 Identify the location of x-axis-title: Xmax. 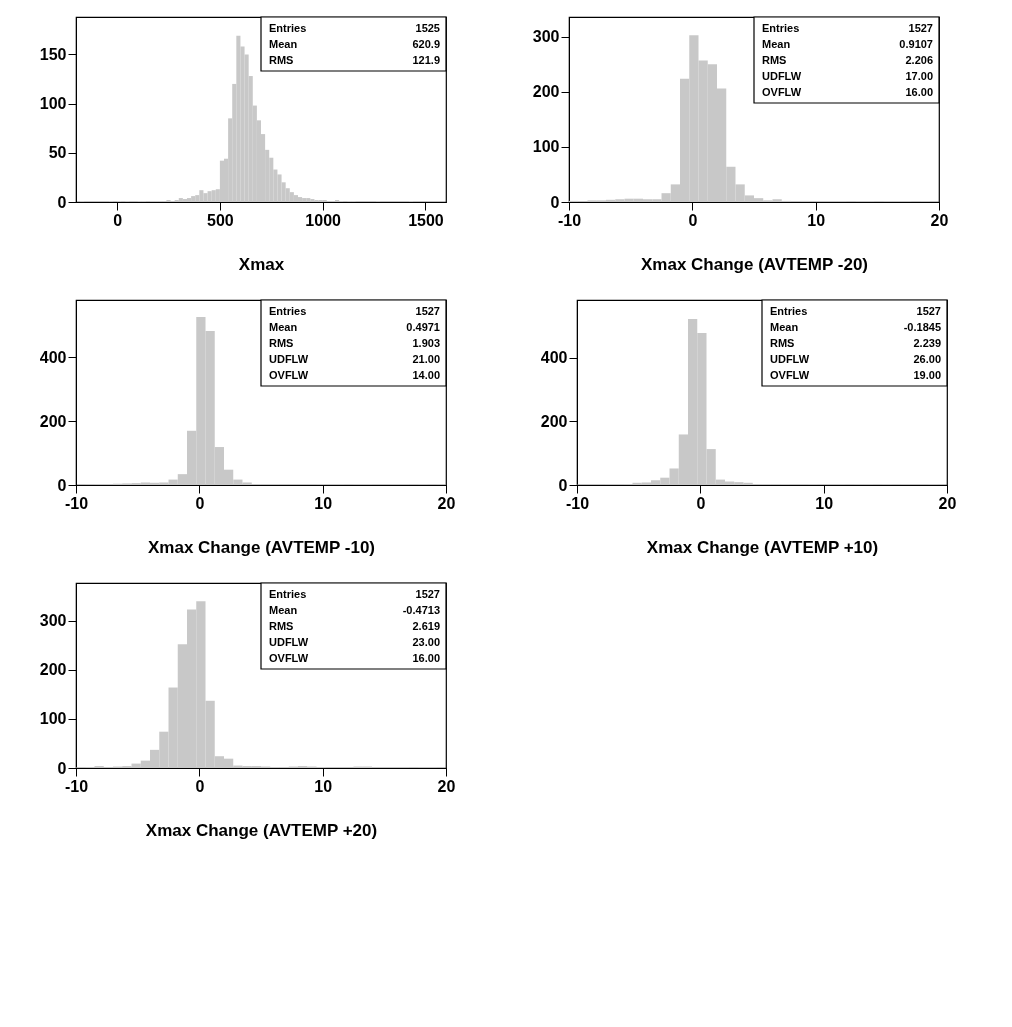
(261, 264).